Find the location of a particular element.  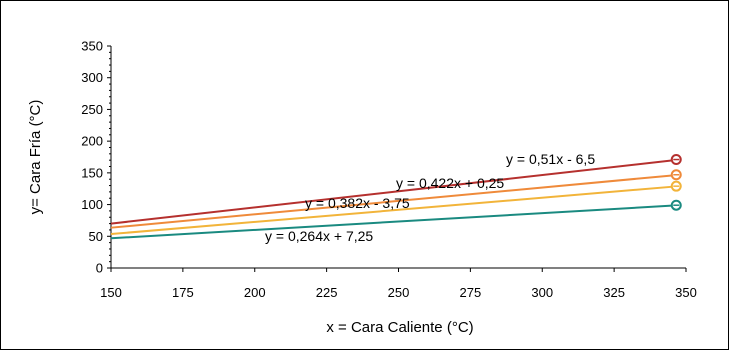

y-tick-label: 300 is located at coordinates (92, 77).